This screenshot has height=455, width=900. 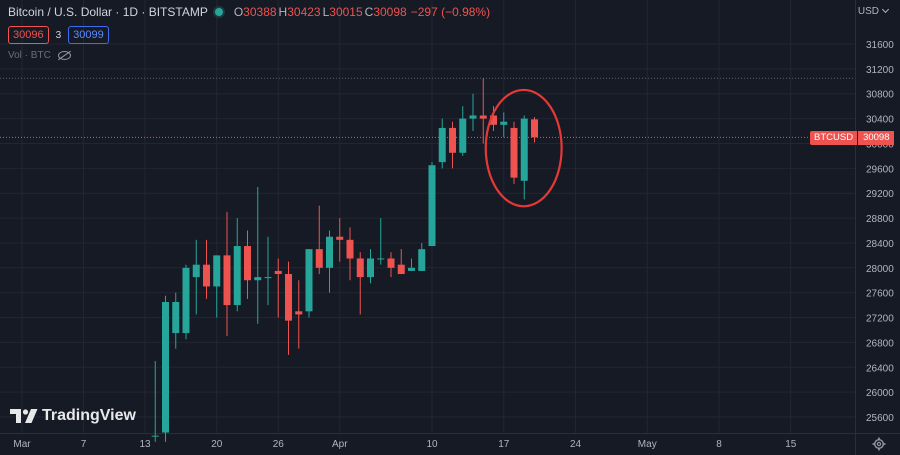 I want to click on price-axis-label: 28400, so click(x=880, y=244).